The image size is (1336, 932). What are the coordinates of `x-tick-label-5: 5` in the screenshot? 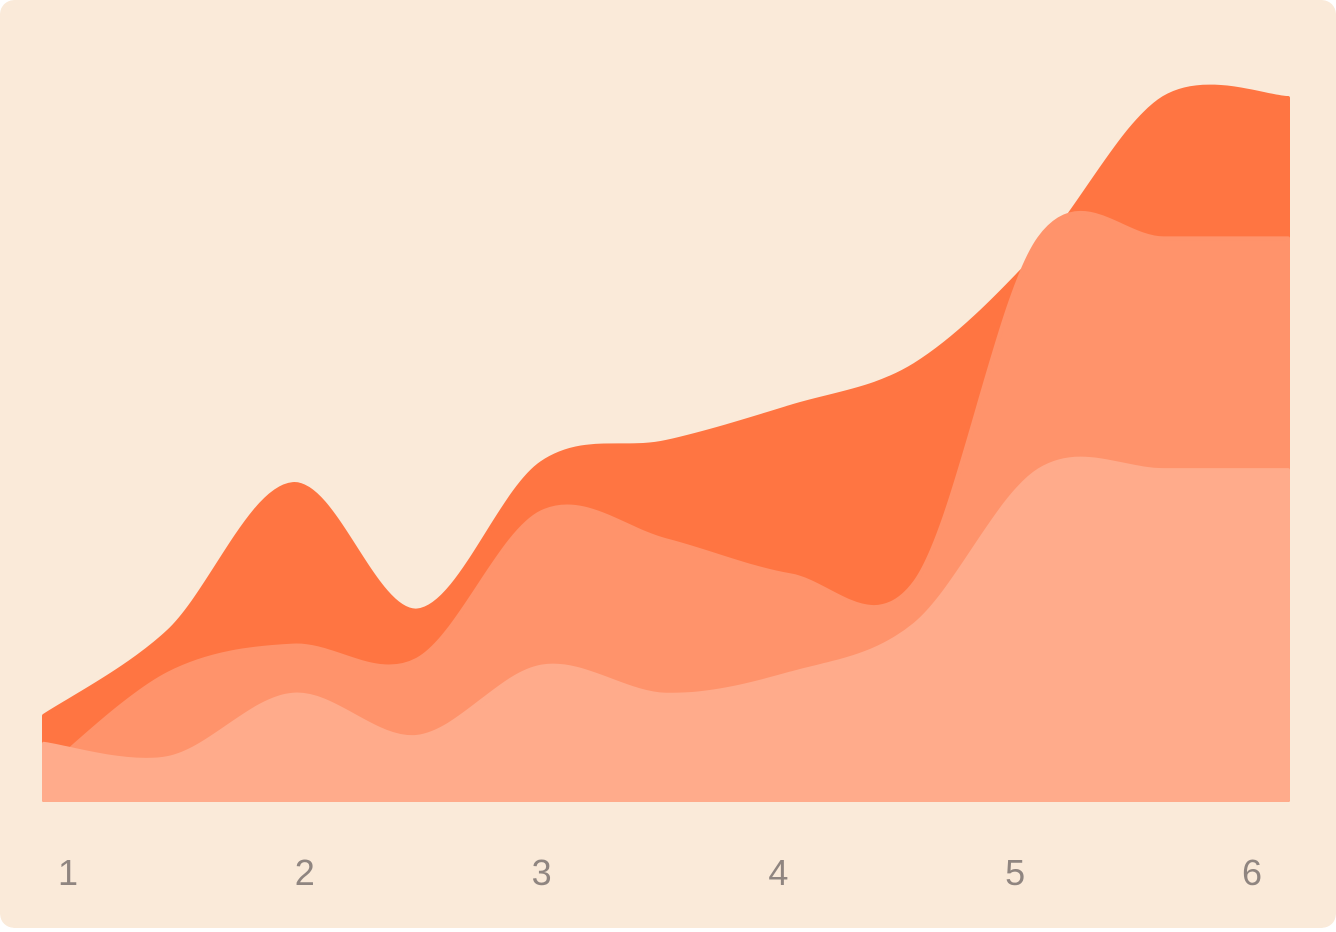 It's located at (1015, 872).